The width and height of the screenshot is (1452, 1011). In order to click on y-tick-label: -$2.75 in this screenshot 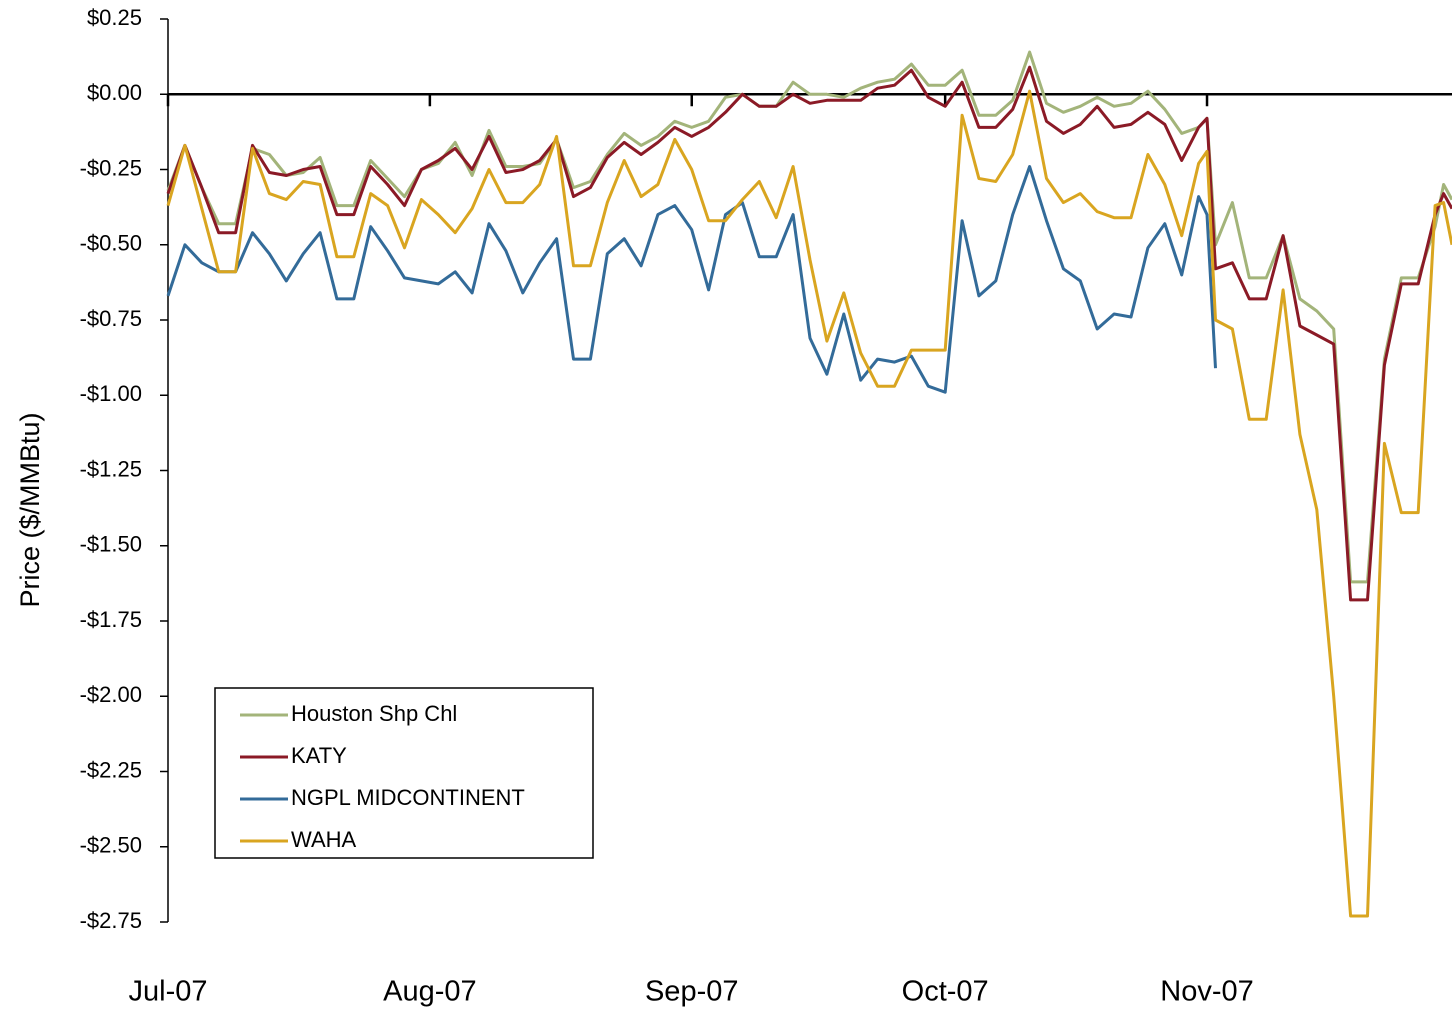, I will do `click(111, 920)`.